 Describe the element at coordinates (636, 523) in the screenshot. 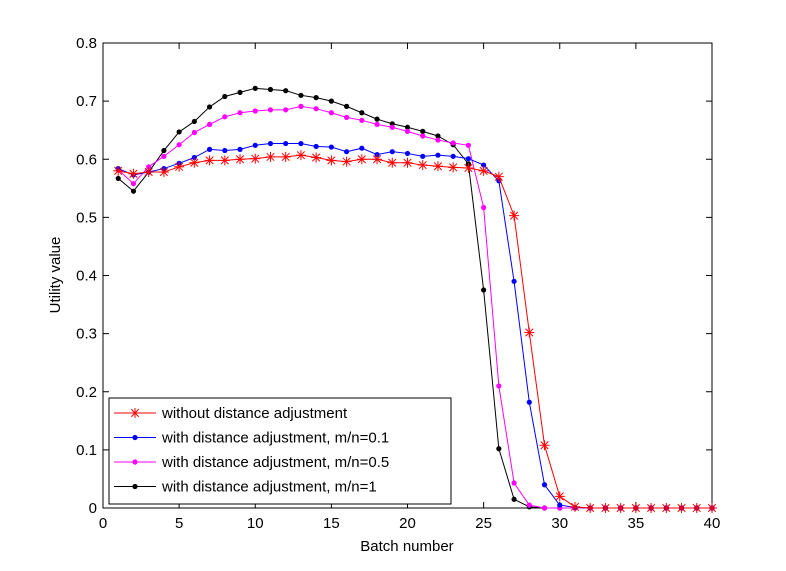

I see `x-tick-label: 35` at that location.